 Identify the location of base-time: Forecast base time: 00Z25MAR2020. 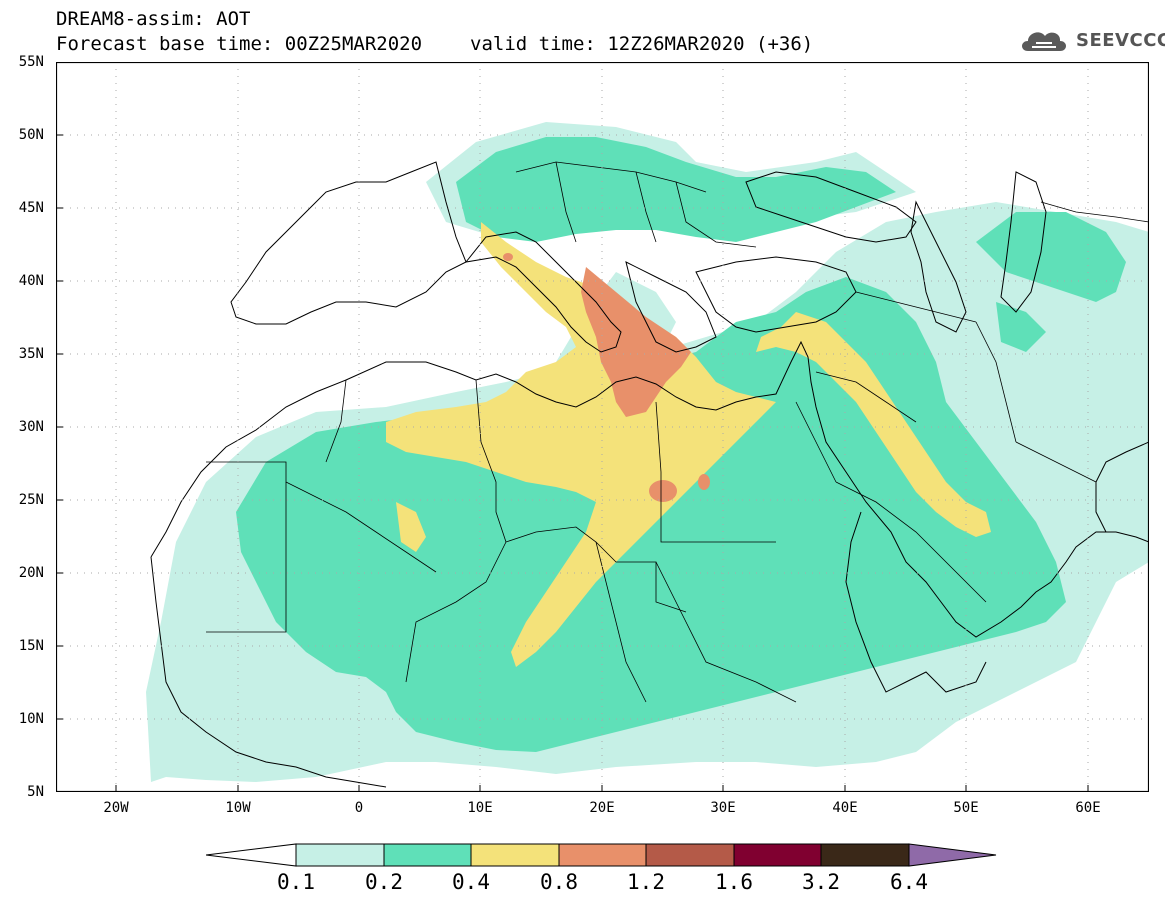
(239, 44).